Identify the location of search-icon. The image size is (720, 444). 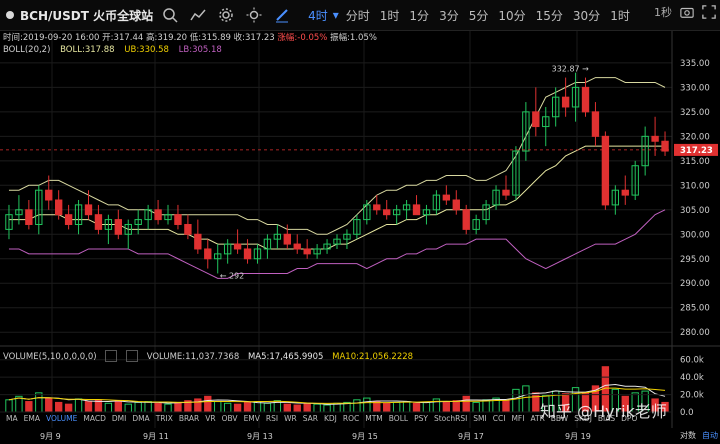
(170, 15).